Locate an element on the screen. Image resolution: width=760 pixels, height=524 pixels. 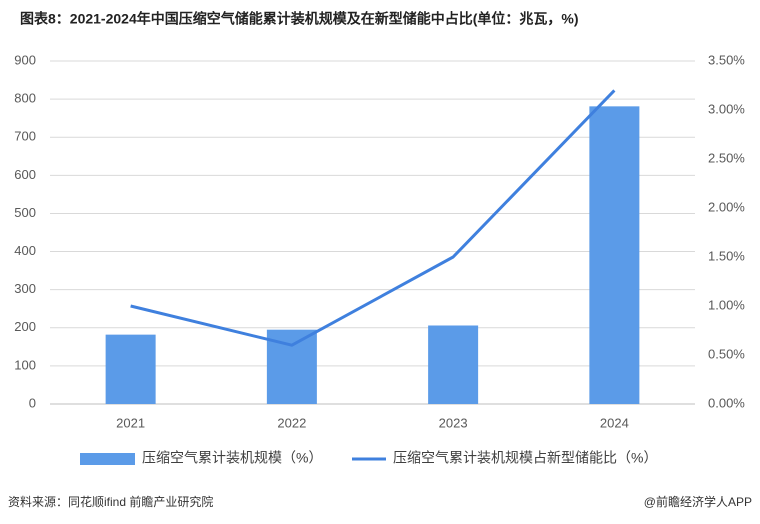
y2-tick-label: 3.50% is located at coordinates (726, 59).